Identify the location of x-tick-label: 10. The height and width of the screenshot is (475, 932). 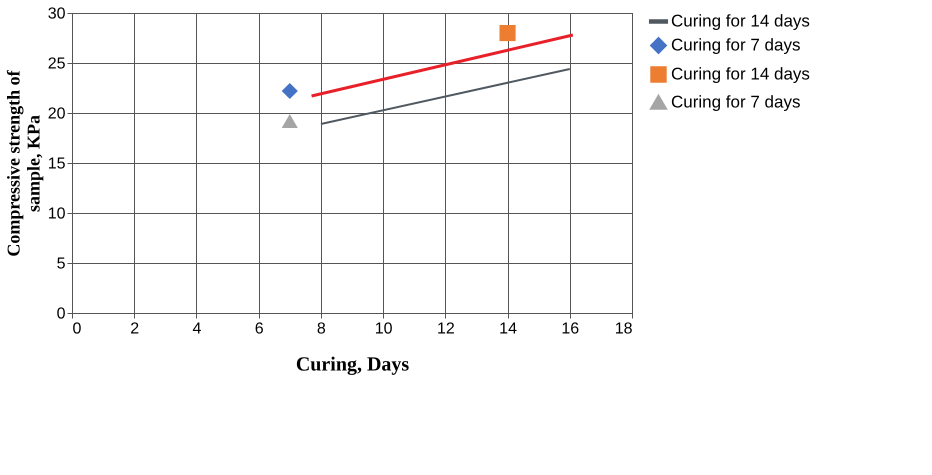
(383, 329).